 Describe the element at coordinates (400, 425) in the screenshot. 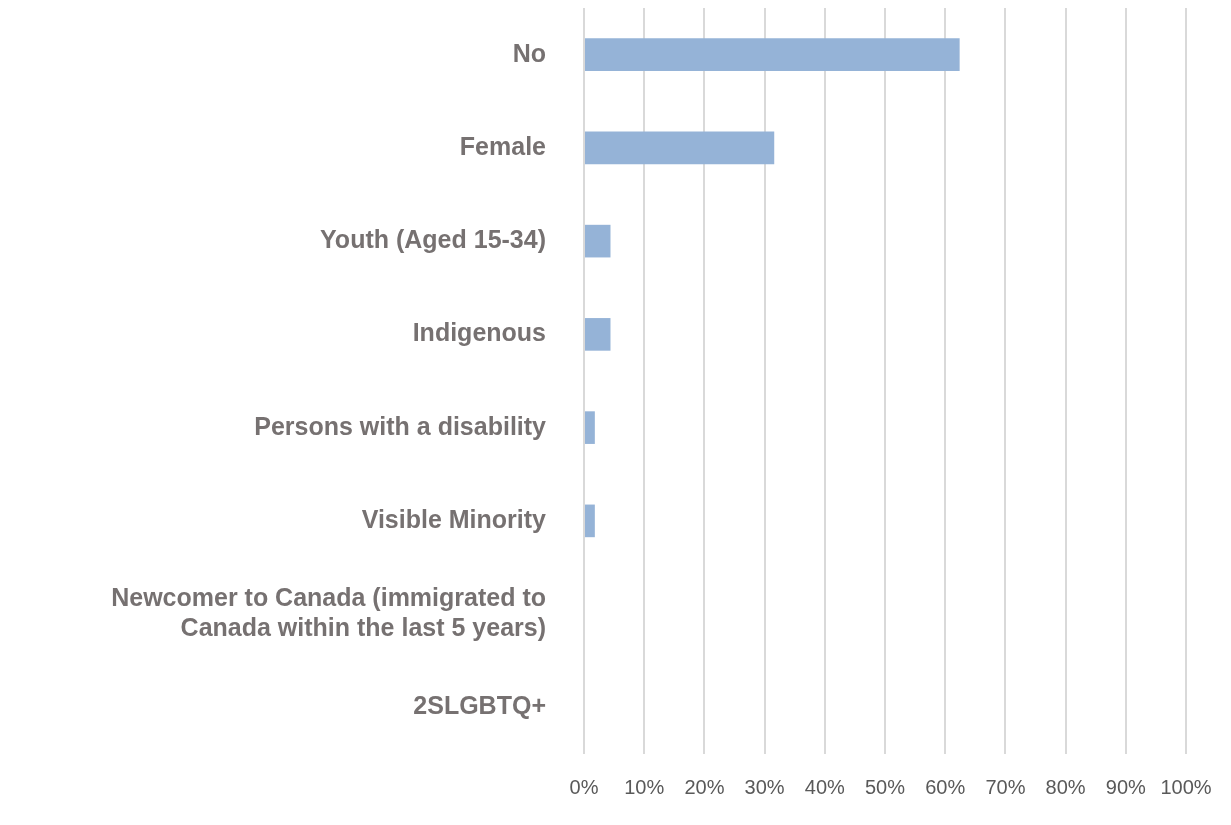

I see `y-tick-label: Persons with a disability` at that location.